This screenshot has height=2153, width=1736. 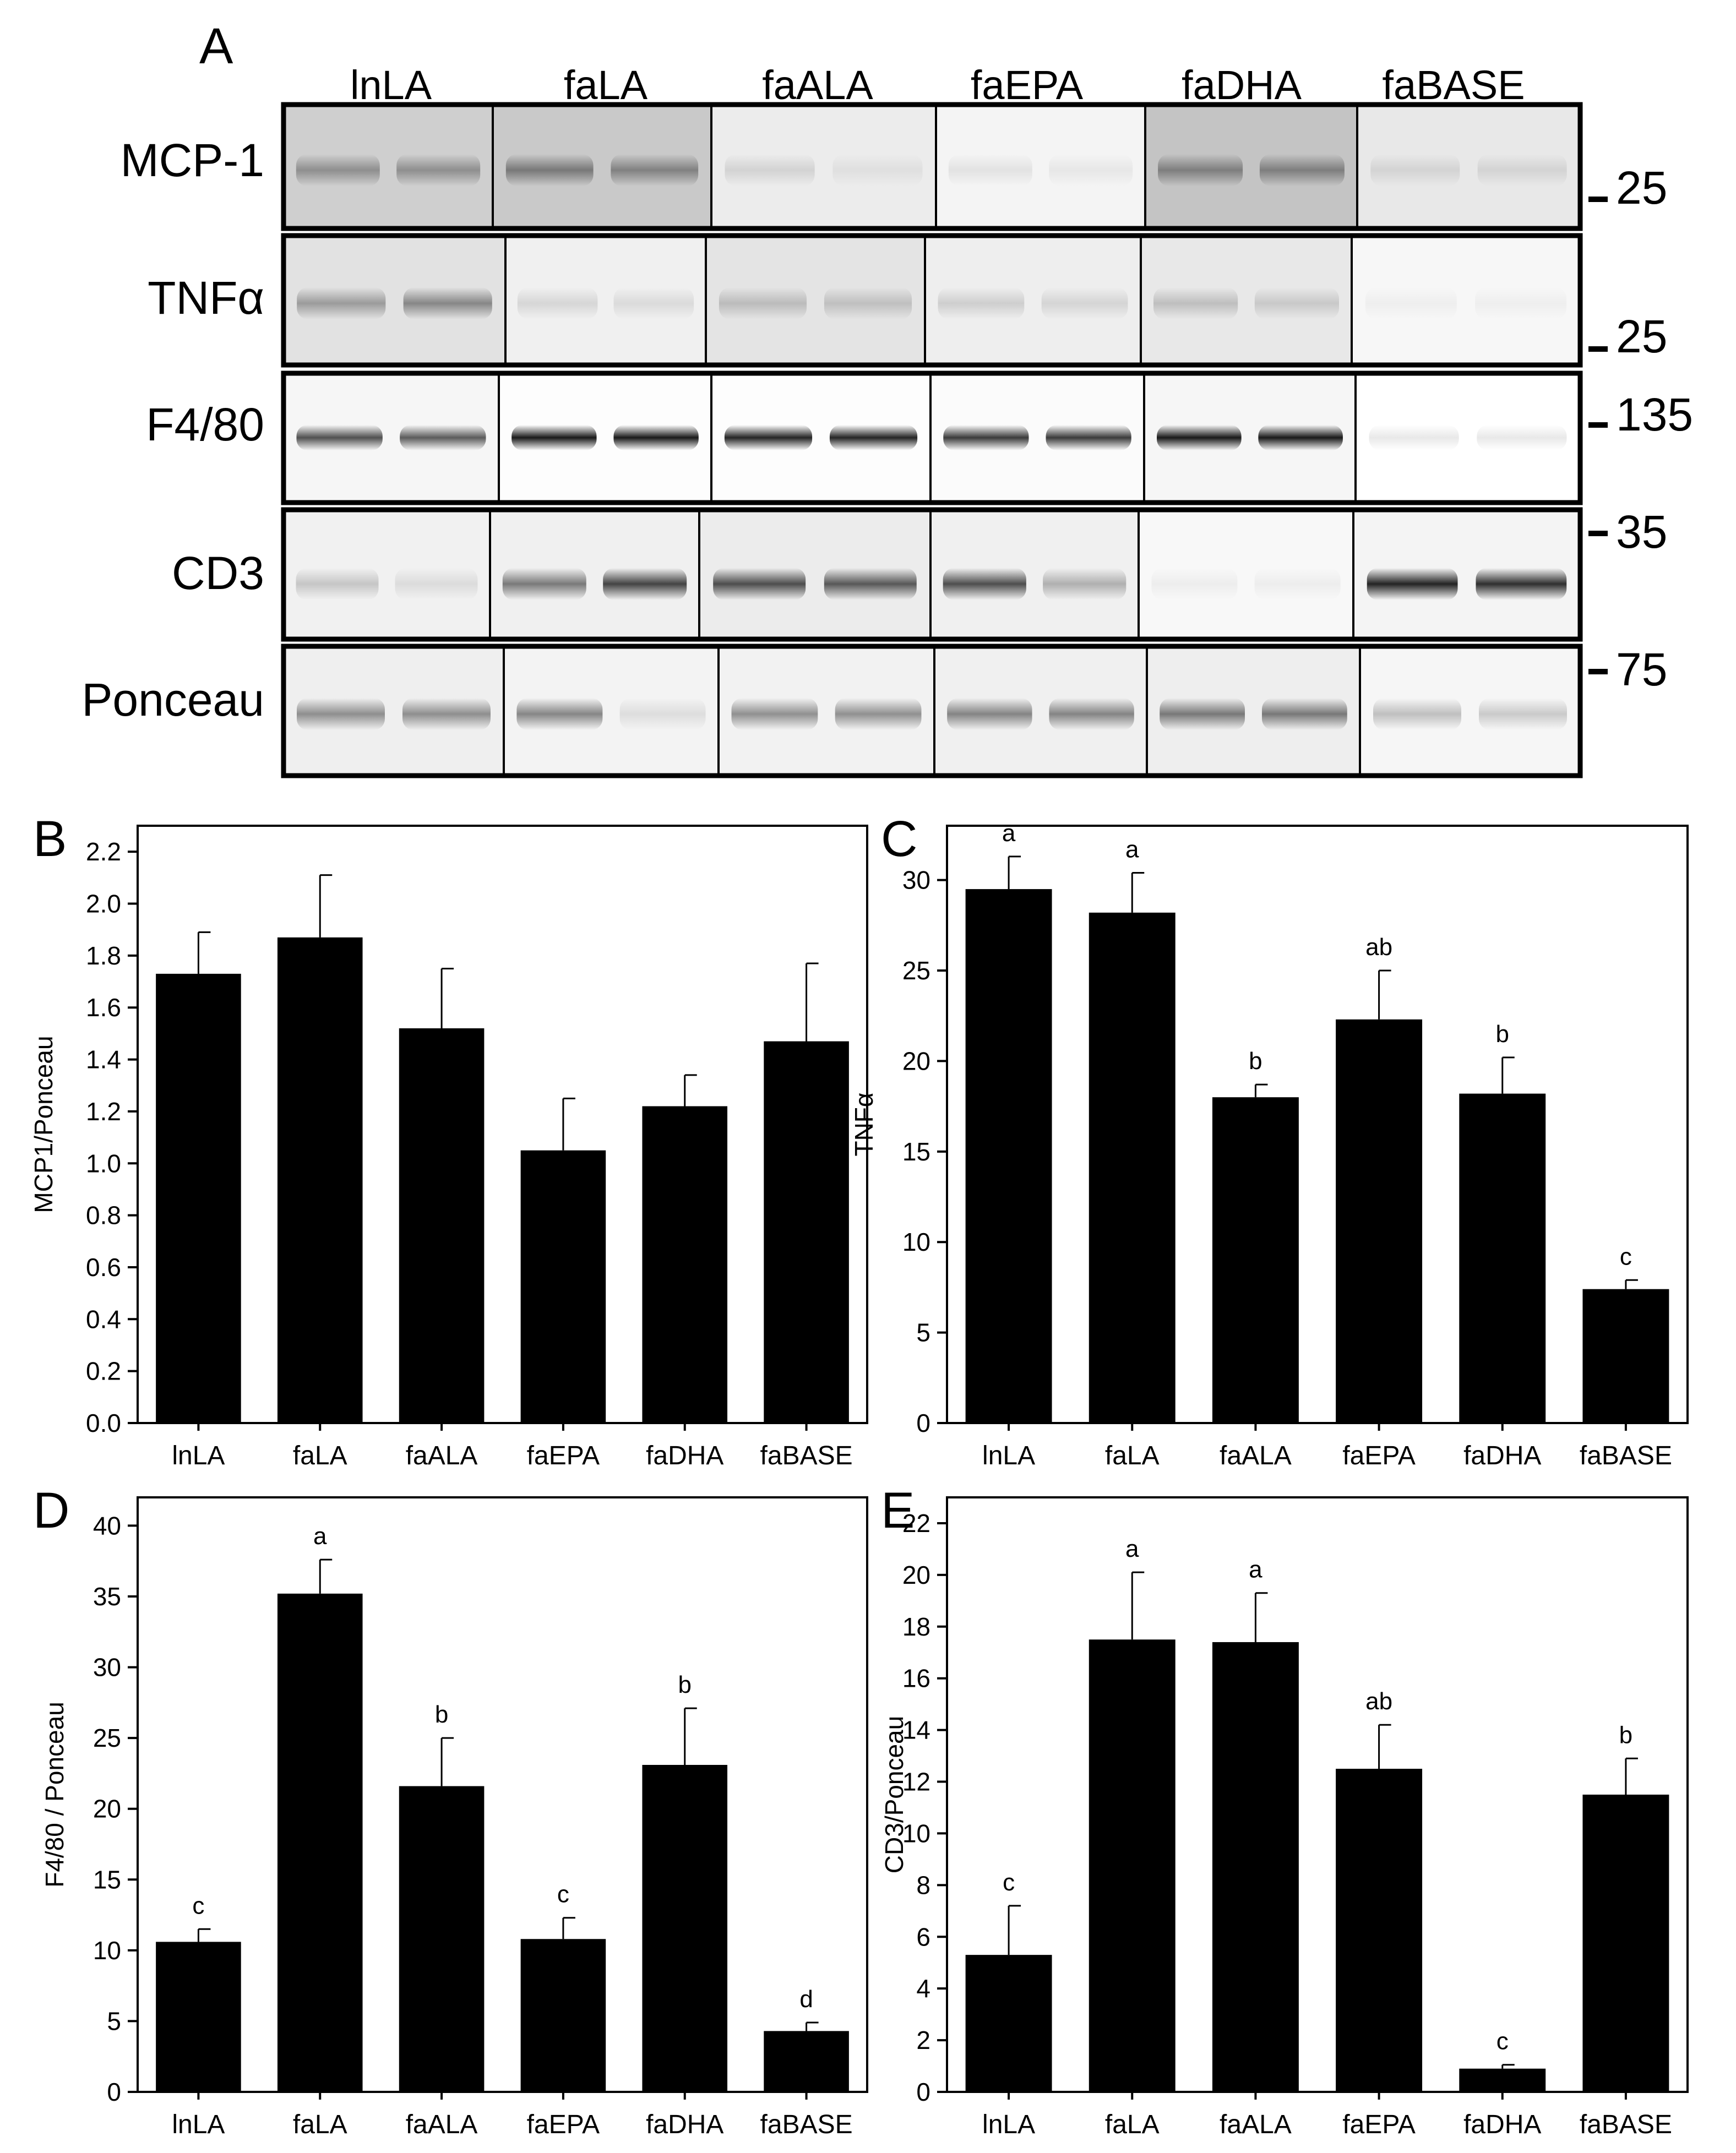 I want to click on blot-row-mcp1: MCP-1 25, so click(x=894, y=167).